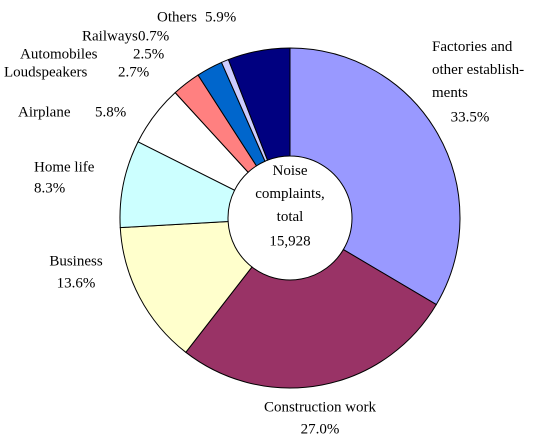 The image size is (547, 441). I want to click on slice-label: Airplane, so click(44, 112).